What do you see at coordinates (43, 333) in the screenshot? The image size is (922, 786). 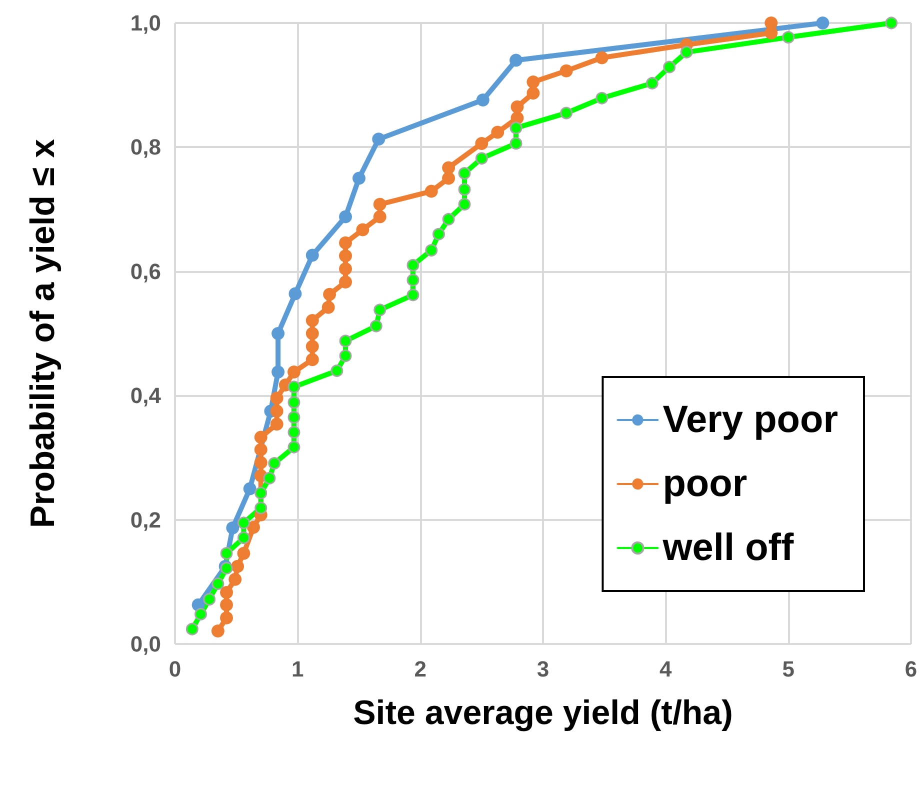 I see `y-axis-title: Probability of a yield ≤ x` at bounding box center [43, 333].